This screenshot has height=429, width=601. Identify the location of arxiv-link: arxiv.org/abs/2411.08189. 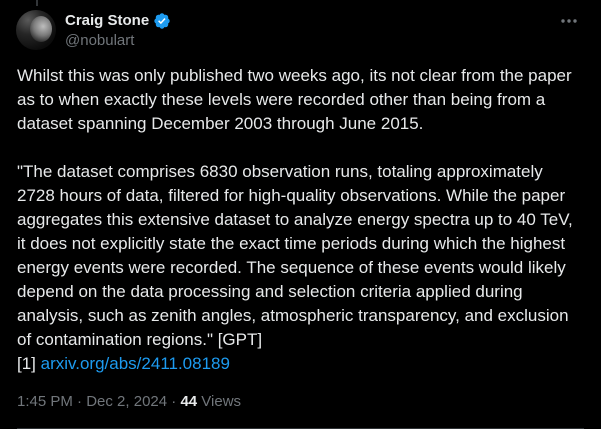
(135, 363).